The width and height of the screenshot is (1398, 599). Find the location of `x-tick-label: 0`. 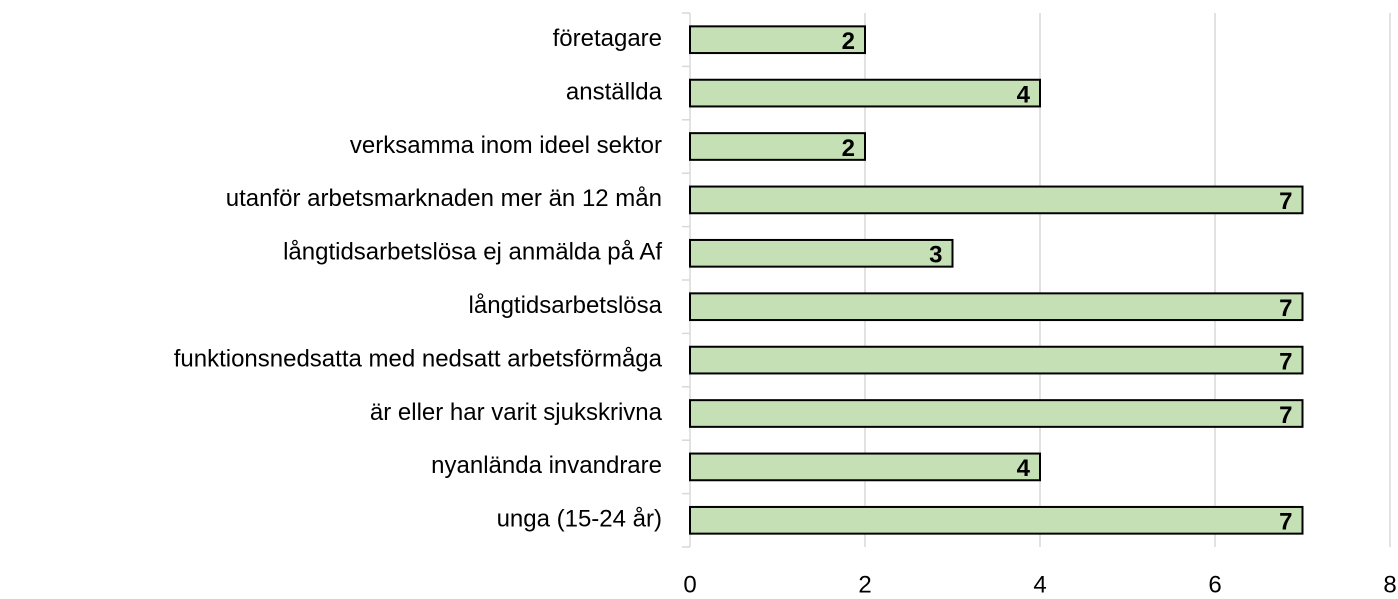

x-tick-label: 0 is located at coordinates (689, 584).